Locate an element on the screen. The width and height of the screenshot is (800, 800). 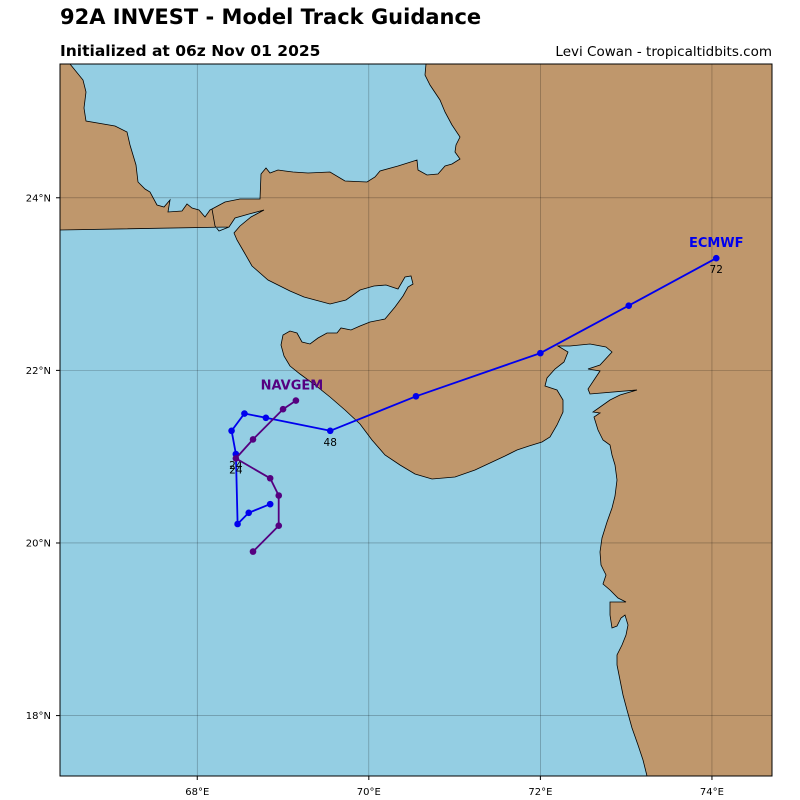
x-tick-label: 74°E is located at coordinates (712, 792).